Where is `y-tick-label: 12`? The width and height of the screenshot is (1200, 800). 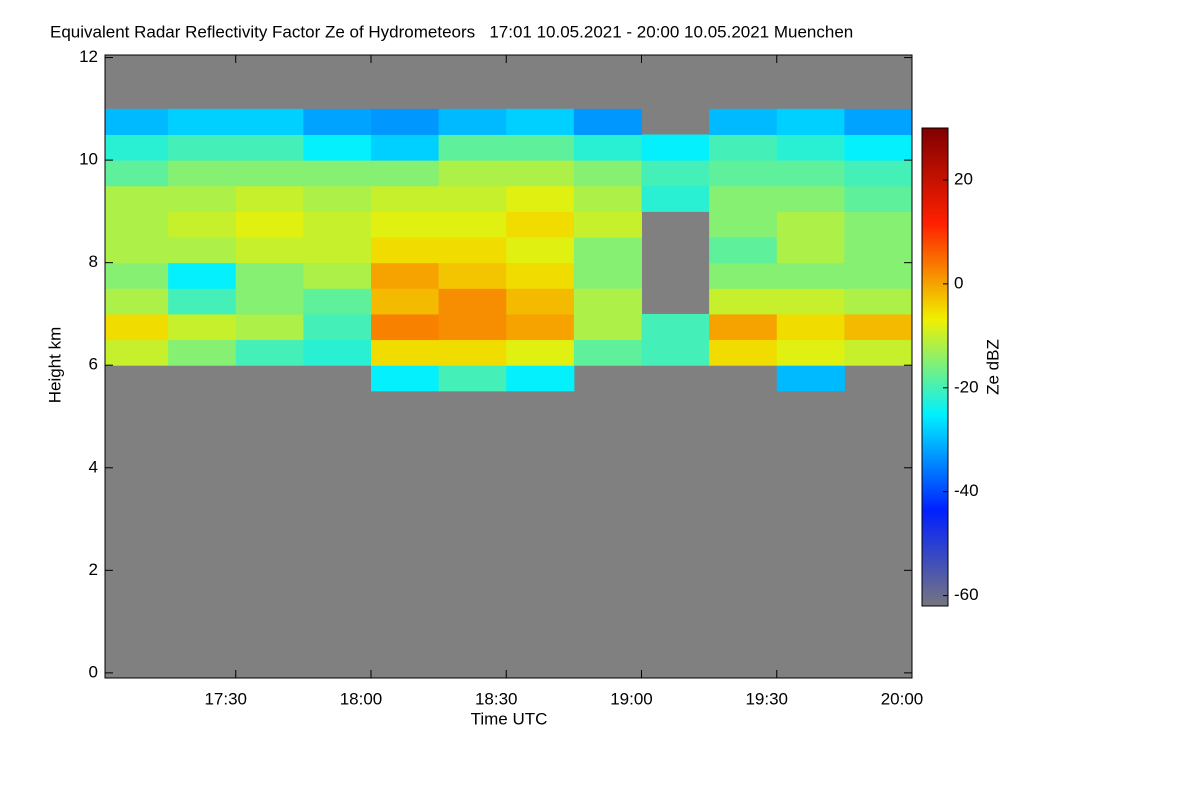
y-tick-label: 12 is located at coordinates (88, 56).